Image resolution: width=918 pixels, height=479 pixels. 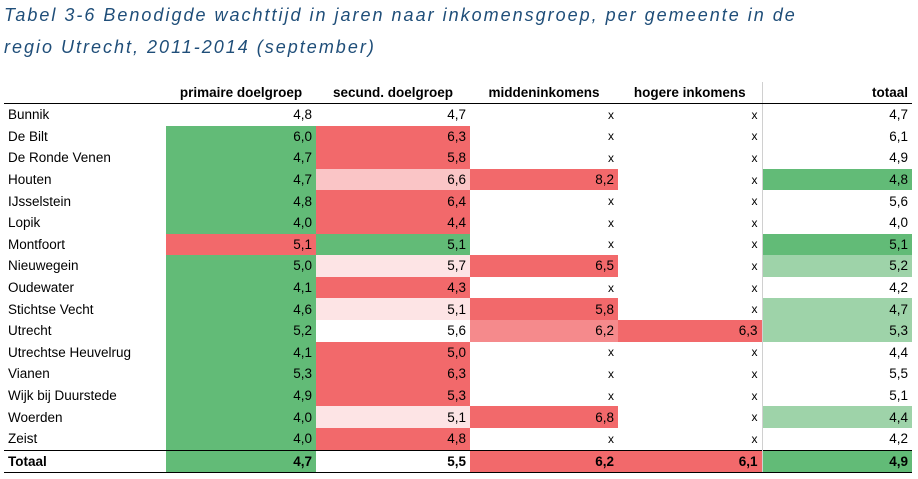 What do you see at coordinates (690, 461) in the screenshot?
I see `hogere-inkomens-value: 6,1` at bounding box center [690, 461].